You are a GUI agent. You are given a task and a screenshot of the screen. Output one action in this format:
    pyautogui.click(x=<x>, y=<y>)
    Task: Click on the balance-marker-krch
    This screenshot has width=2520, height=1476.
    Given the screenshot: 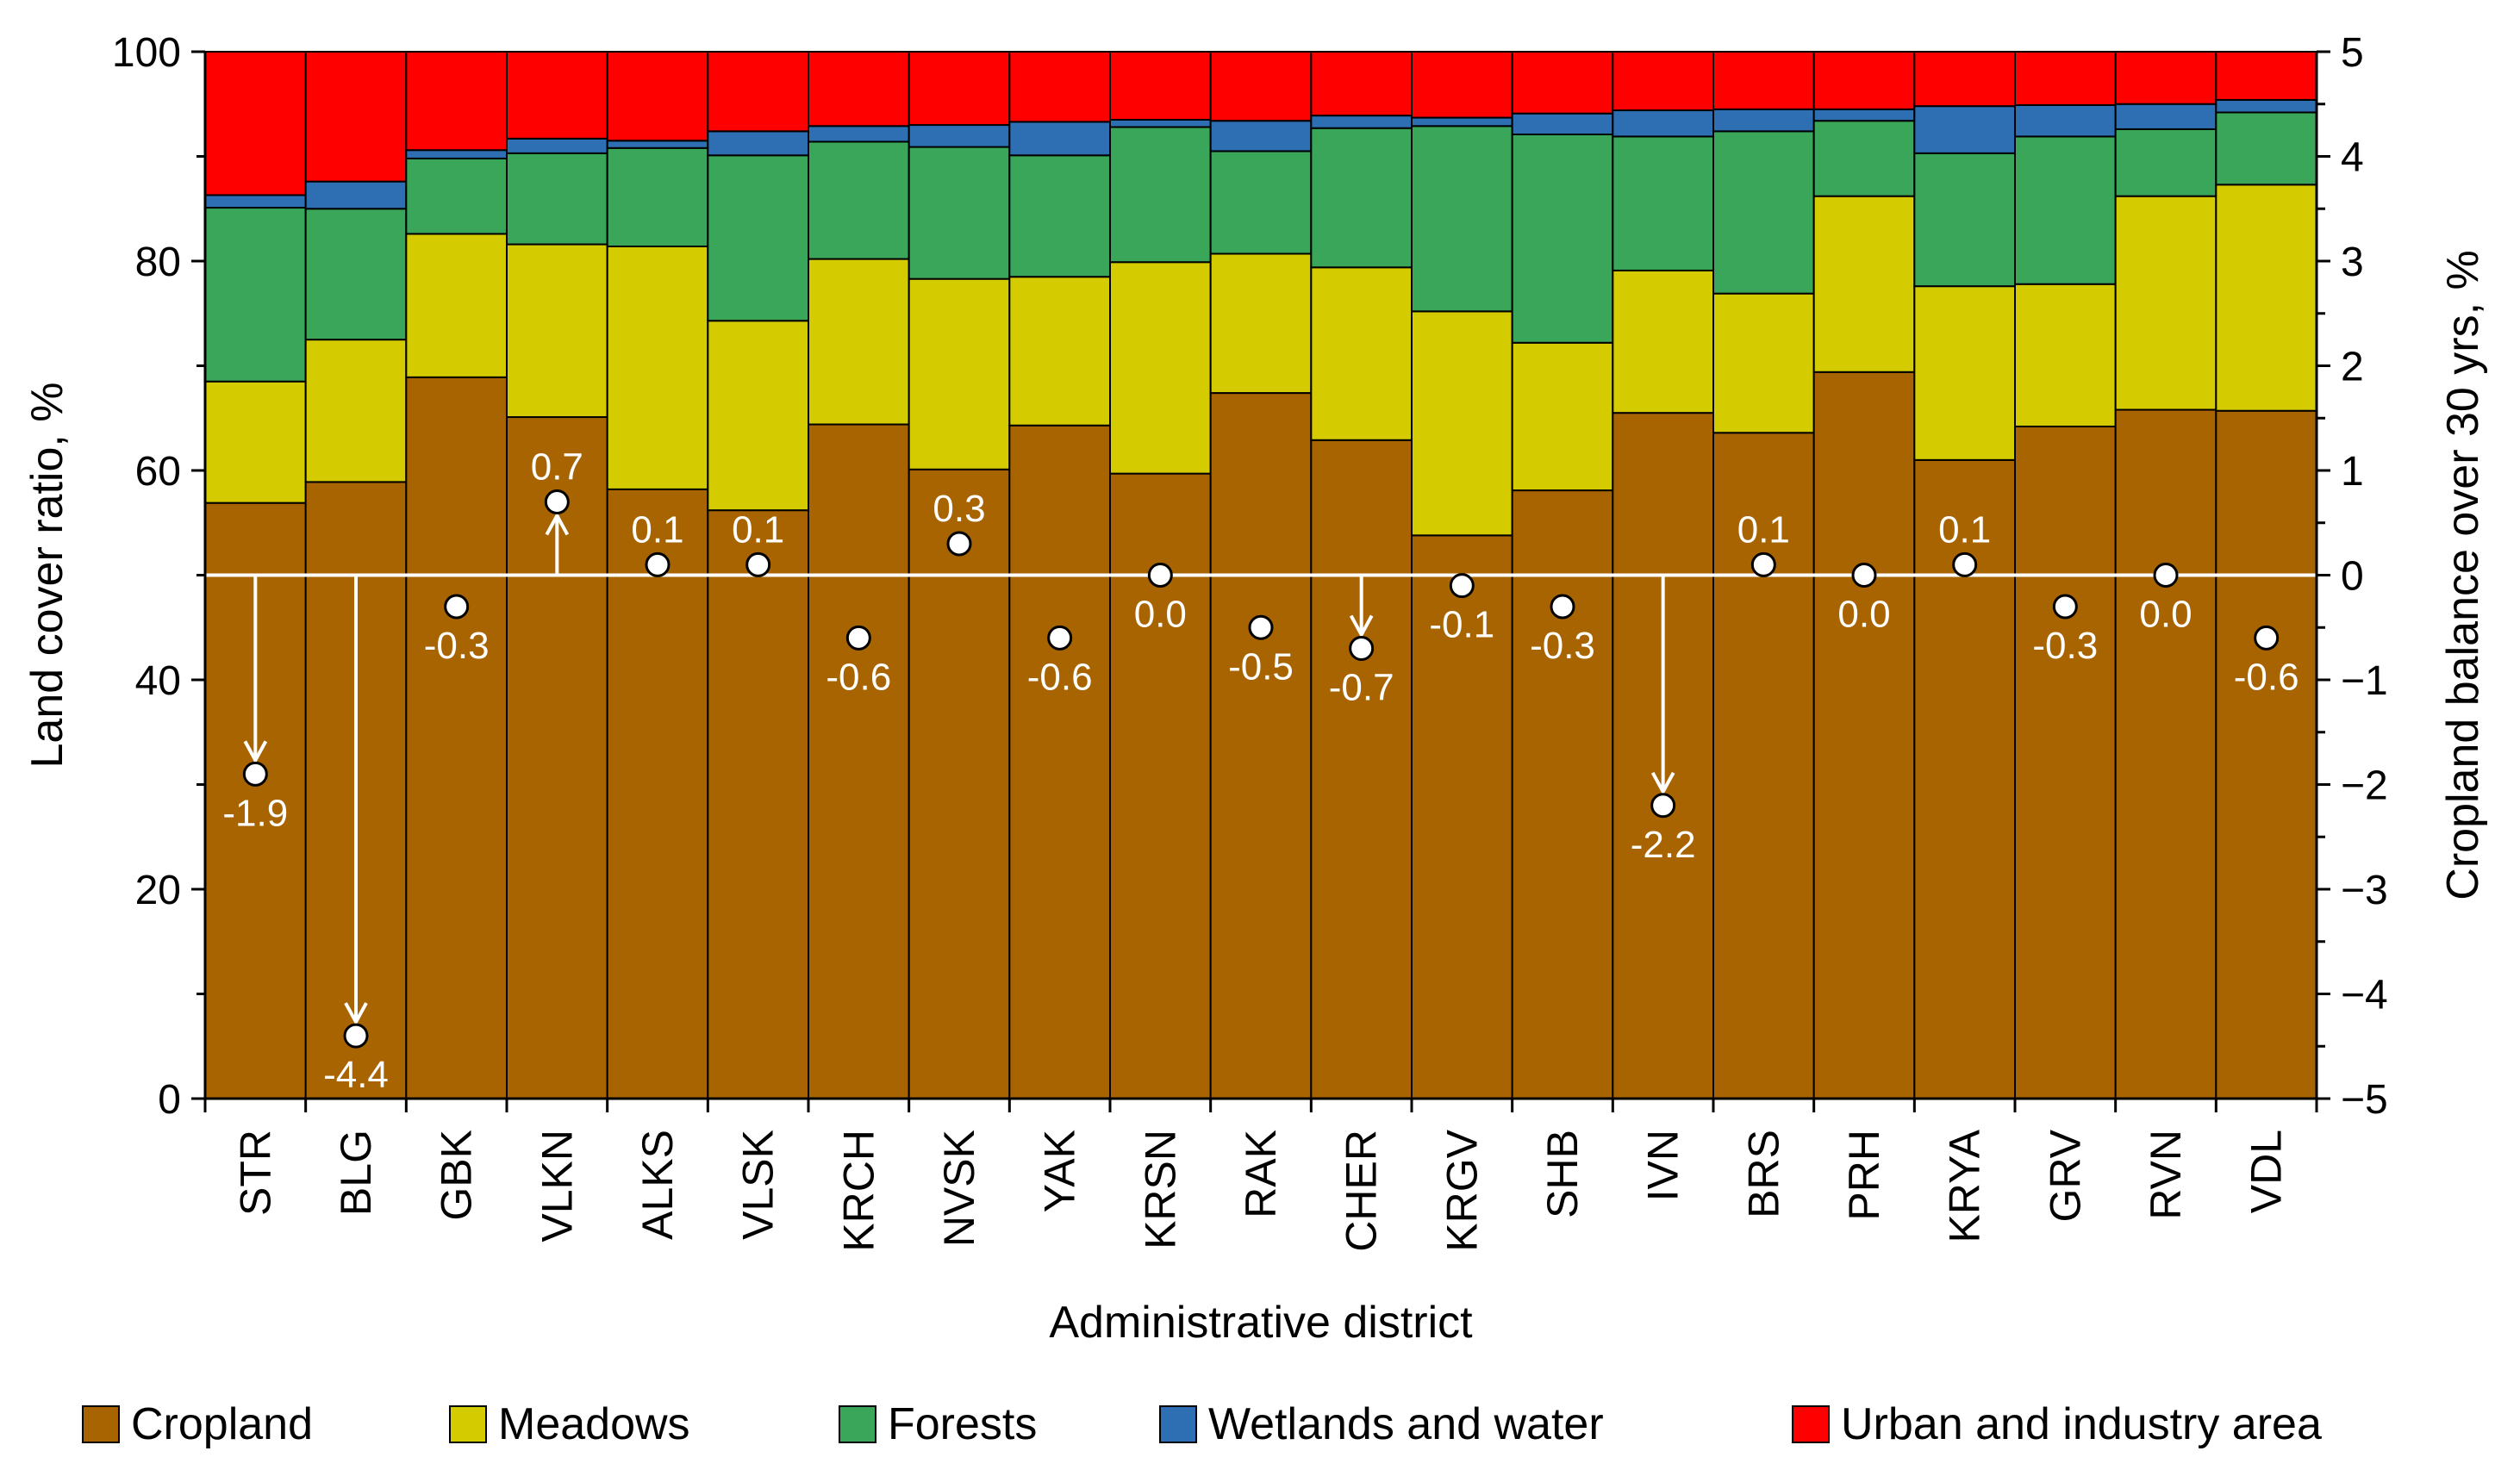 What is the action you would take?
    pyautogui.click(x=858, y=638)
    